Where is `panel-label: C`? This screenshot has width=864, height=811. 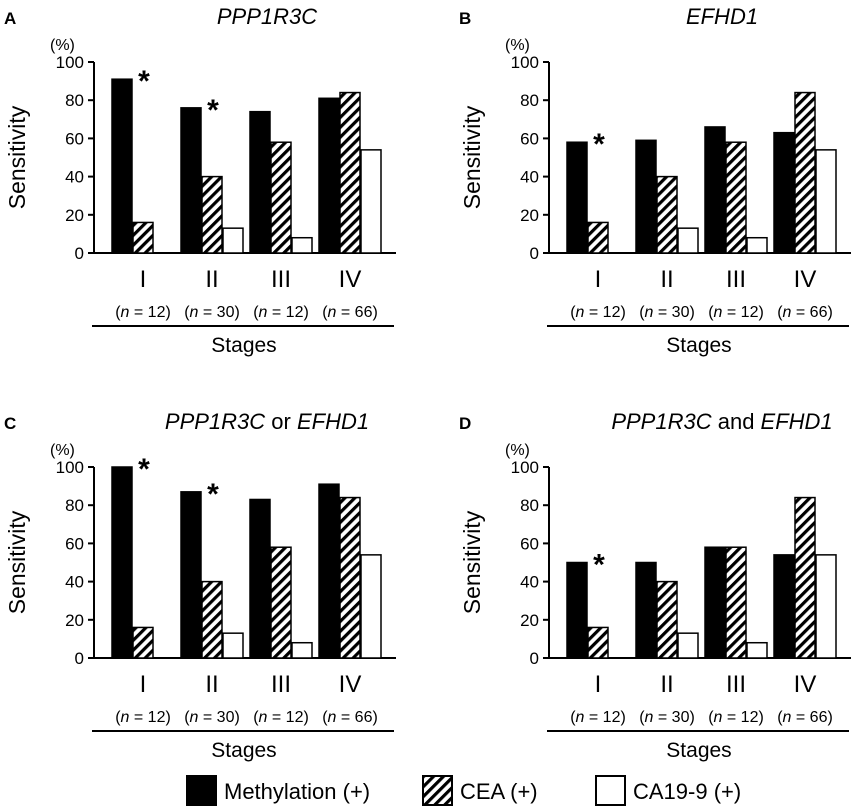
panel-label: C is located at coordinates (10, 423).